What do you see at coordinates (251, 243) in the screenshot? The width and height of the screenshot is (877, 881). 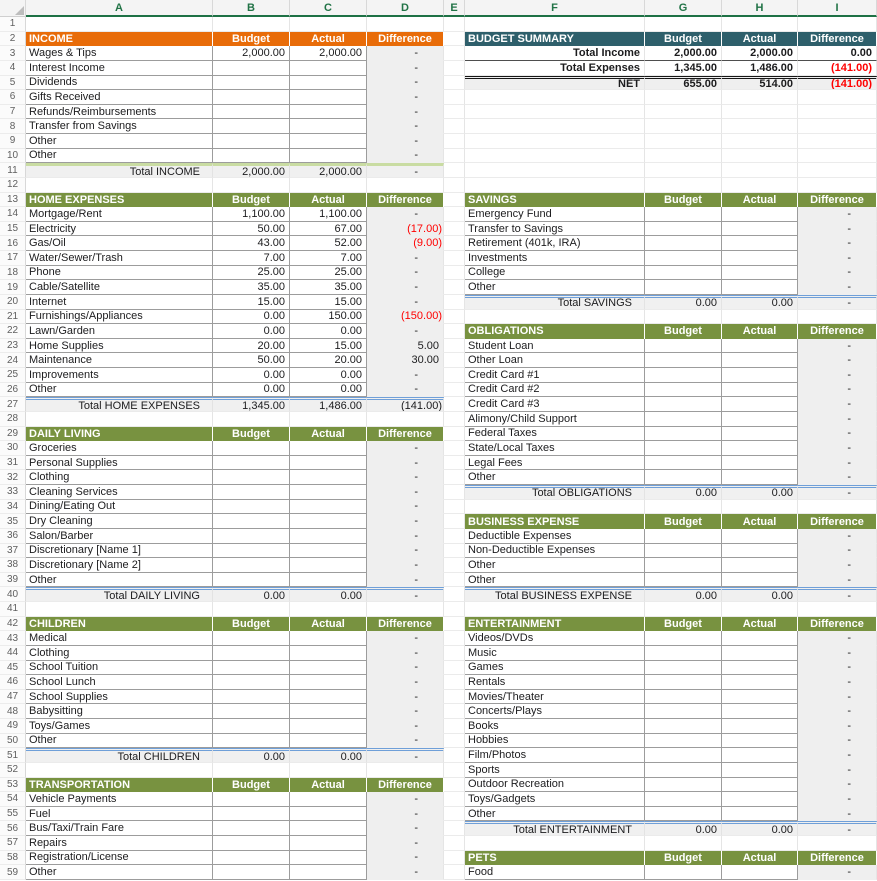 I see `cell-B16: 43.00` at bounding box center [251, 243].